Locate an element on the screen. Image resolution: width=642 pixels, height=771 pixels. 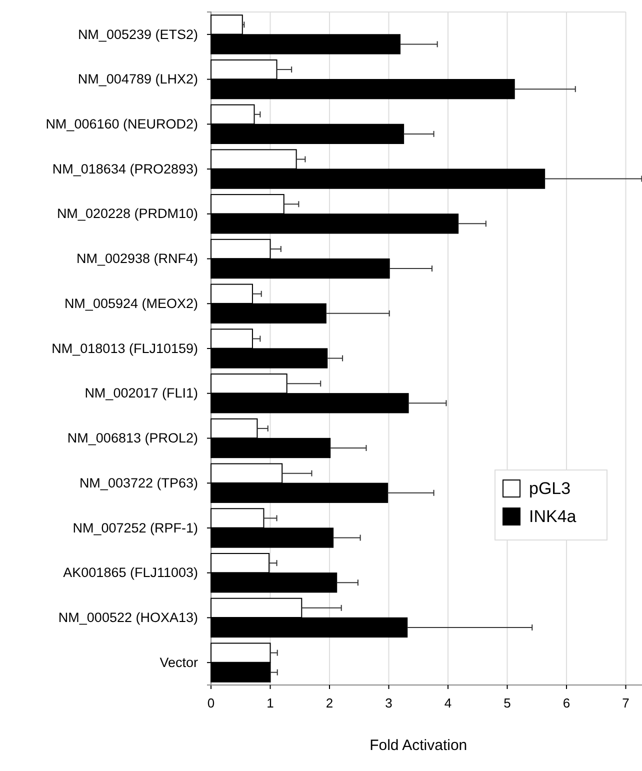
x-axis-title: Fold Activation is located at coordinates (419, 745).